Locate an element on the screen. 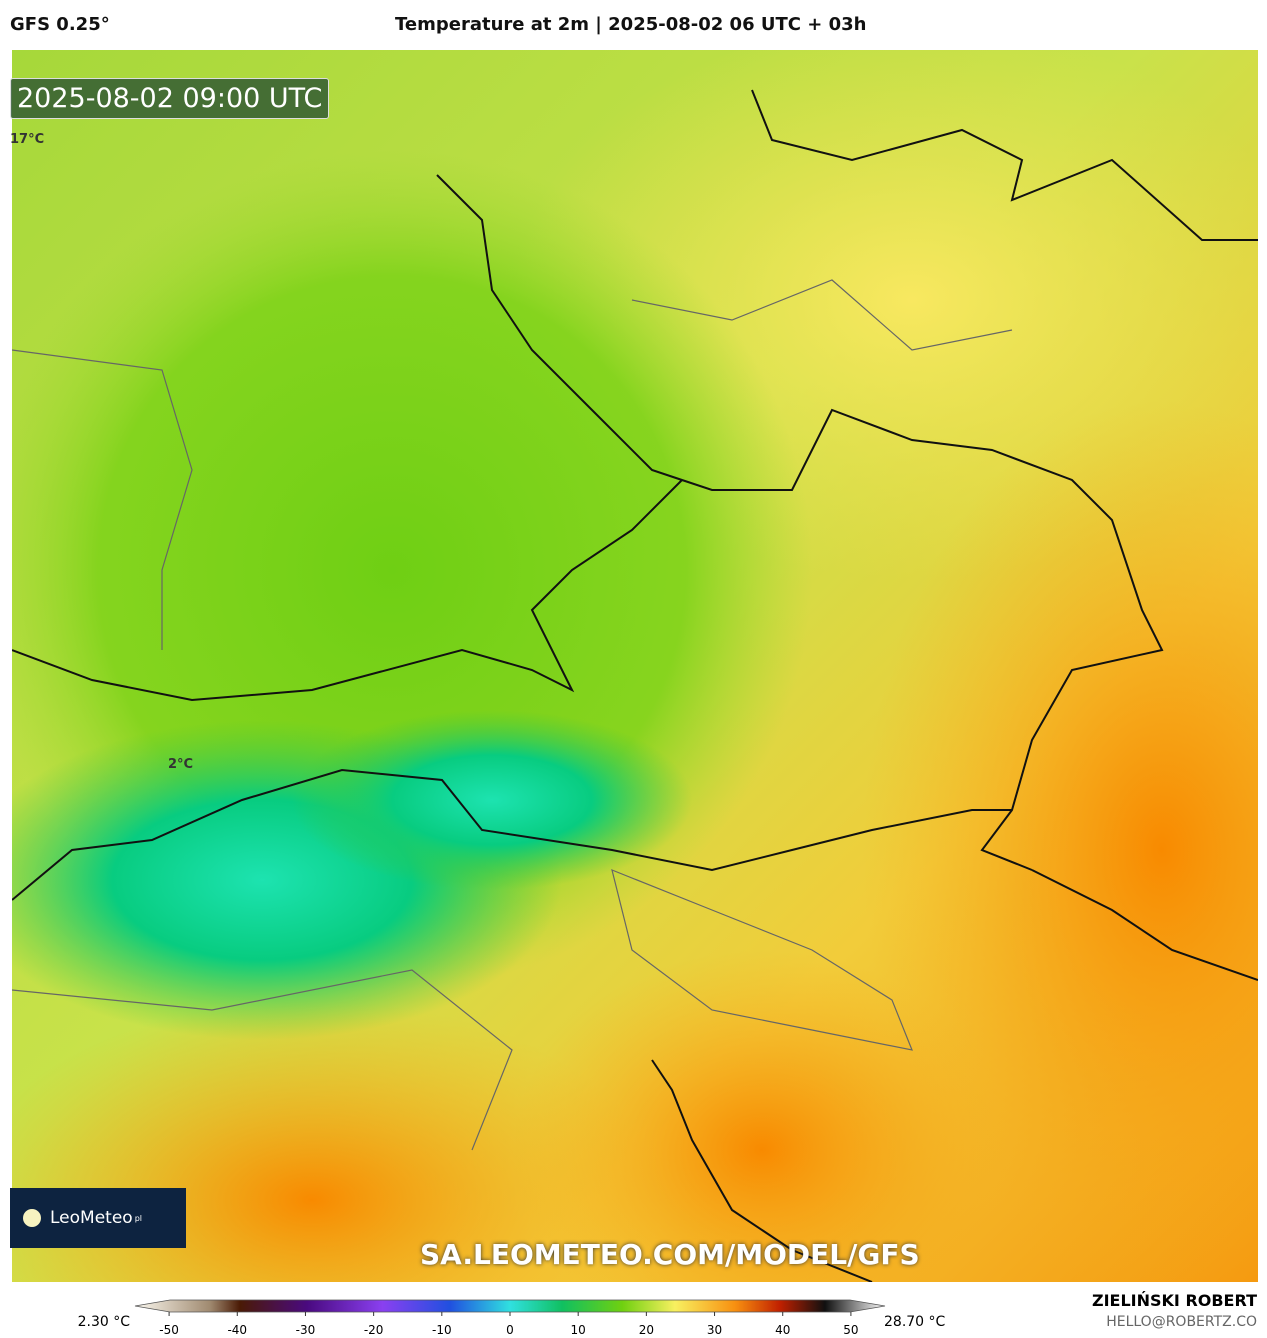 The height and width of the screenshot is (1338, 1267). timestamp: 2025-08-02 09:00 UTC is located at coordinates (170, 98).